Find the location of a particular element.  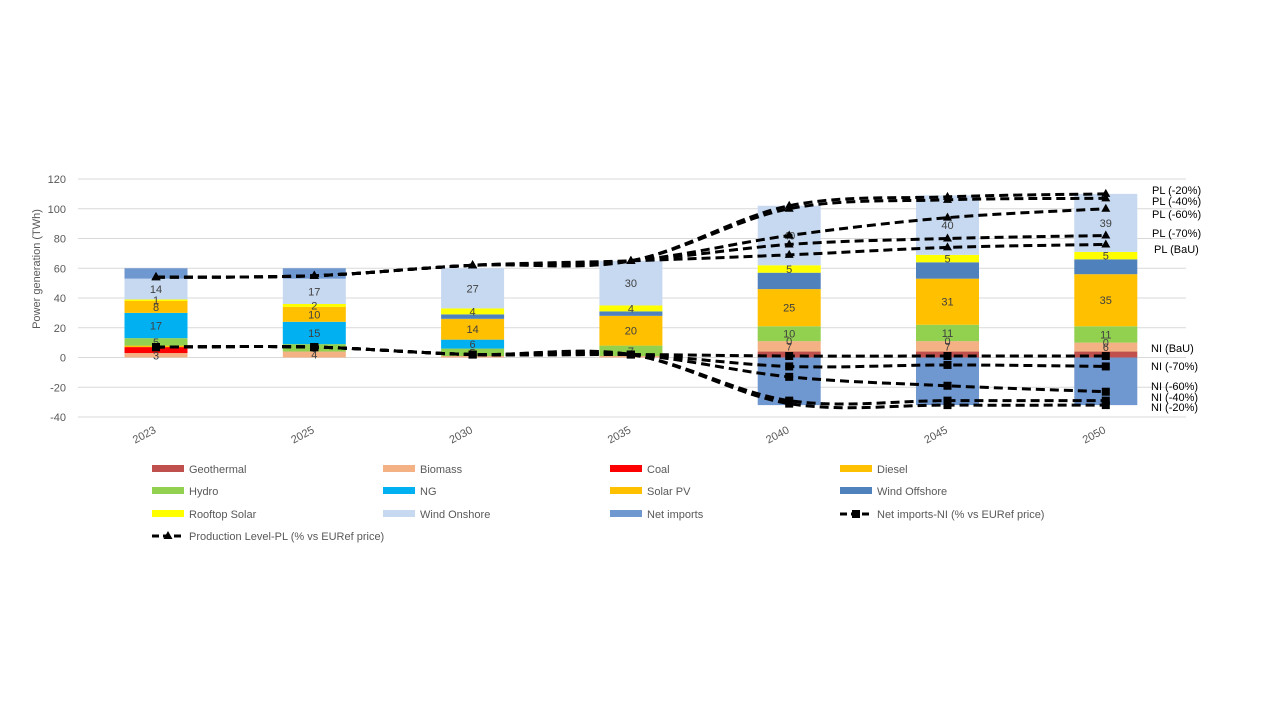

data-label-solar-pv: 10 is located at coordinates (314, 315).